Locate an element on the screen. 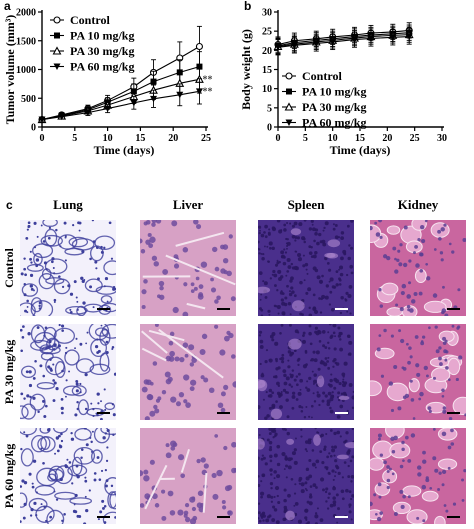  scale-bar is located at coordinates (103, 413).